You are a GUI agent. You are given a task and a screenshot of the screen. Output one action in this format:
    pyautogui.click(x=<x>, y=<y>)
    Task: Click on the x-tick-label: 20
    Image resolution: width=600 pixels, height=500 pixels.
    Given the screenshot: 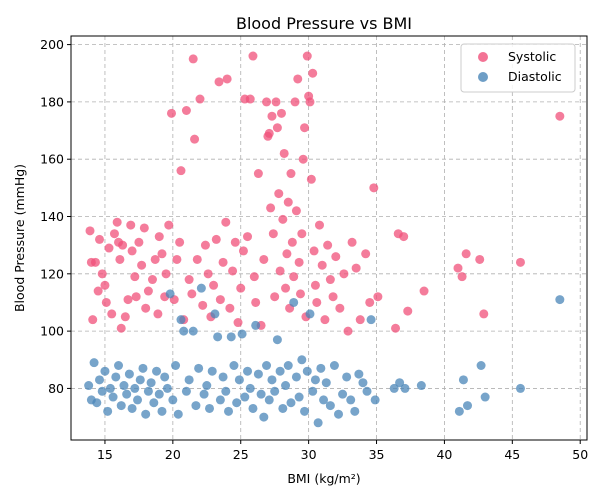 What is the action you would take?
    pyautogui.click(x=173, y=454)
    